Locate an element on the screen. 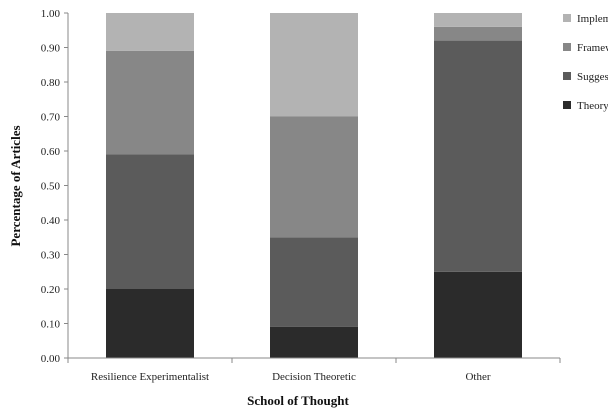 Image resolution: width=608 pixels, height=413 pixels. legend-label-theory: Theory is located at coordinates (592, 106).